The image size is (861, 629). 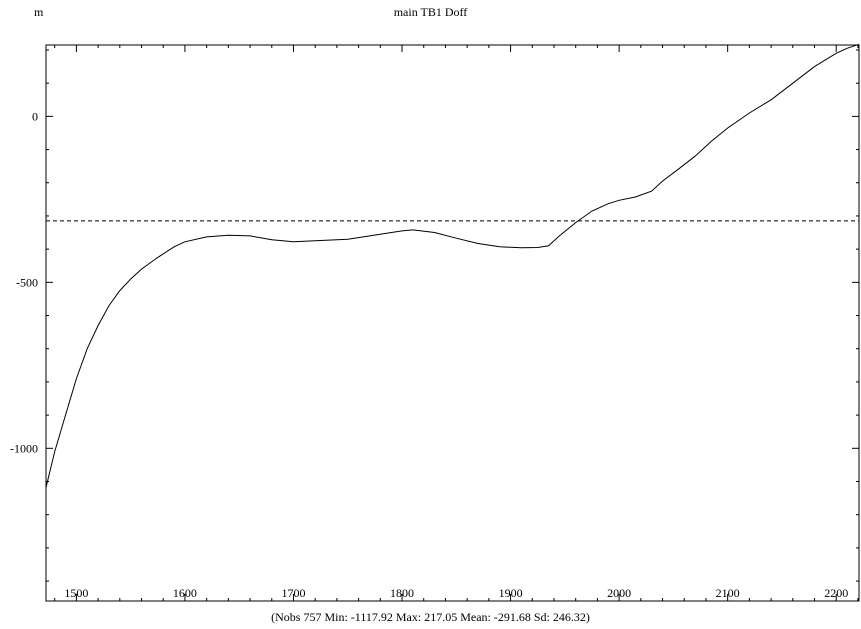 I want to click on chart-title: main TB1 Doff, so click(x=430, y=12).